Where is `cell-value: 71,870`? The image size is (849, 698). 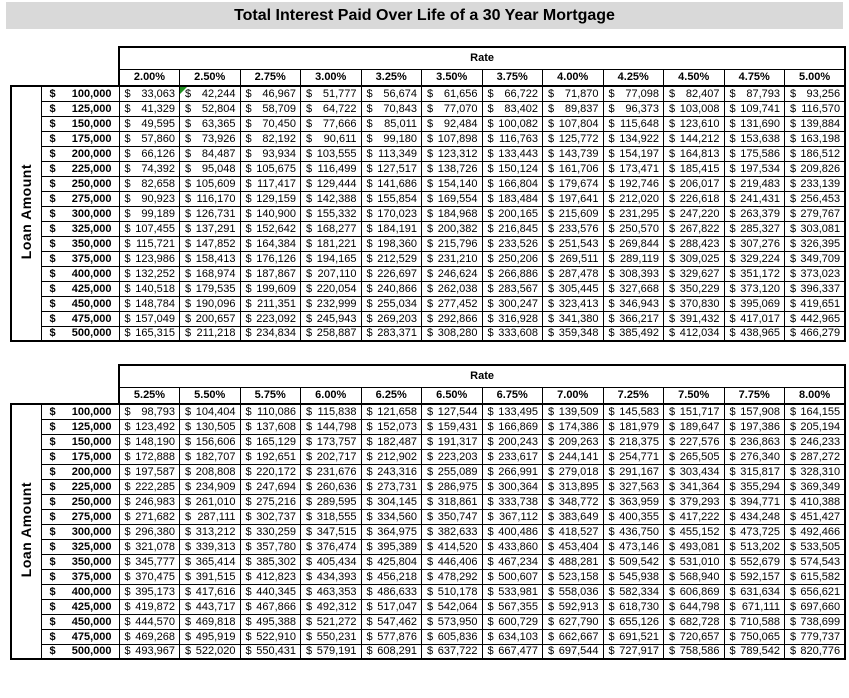 cell-value: 71,870 is located at coordinates (581, 93).